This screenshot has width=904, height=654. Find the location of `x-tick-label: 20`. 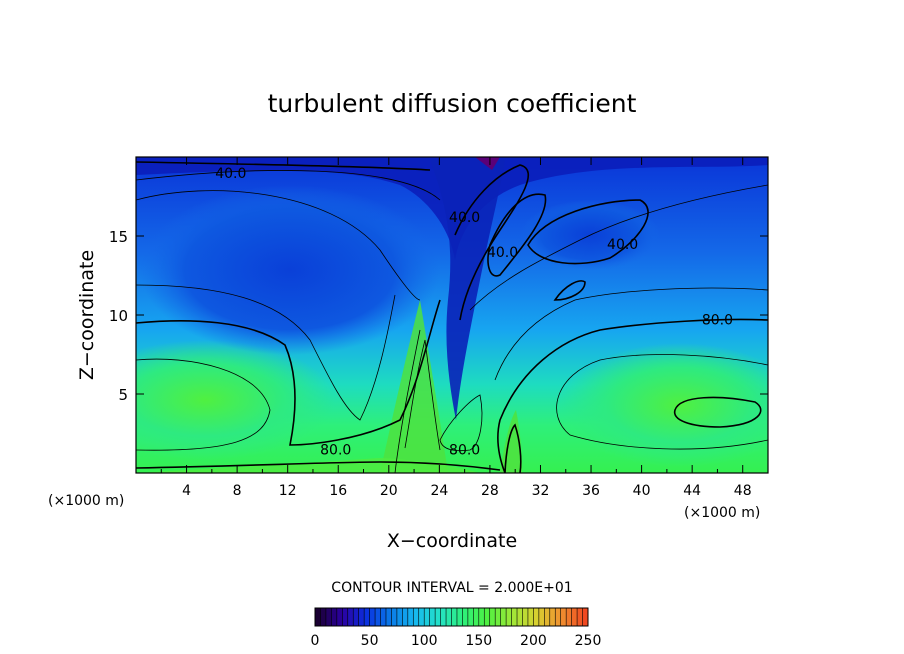

x-tick-label: 20 is located at coordinates (389, 491).